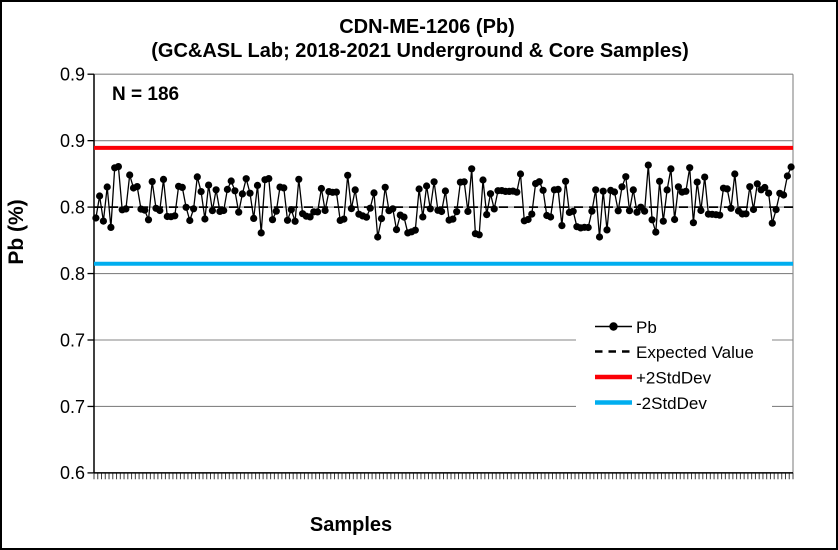 This screenshot has height=550, width=838. What do you see at coordinates (671, 403) in the screenshot?
I see `svg-text: -2StdDev` at bounding box center [671, 403].